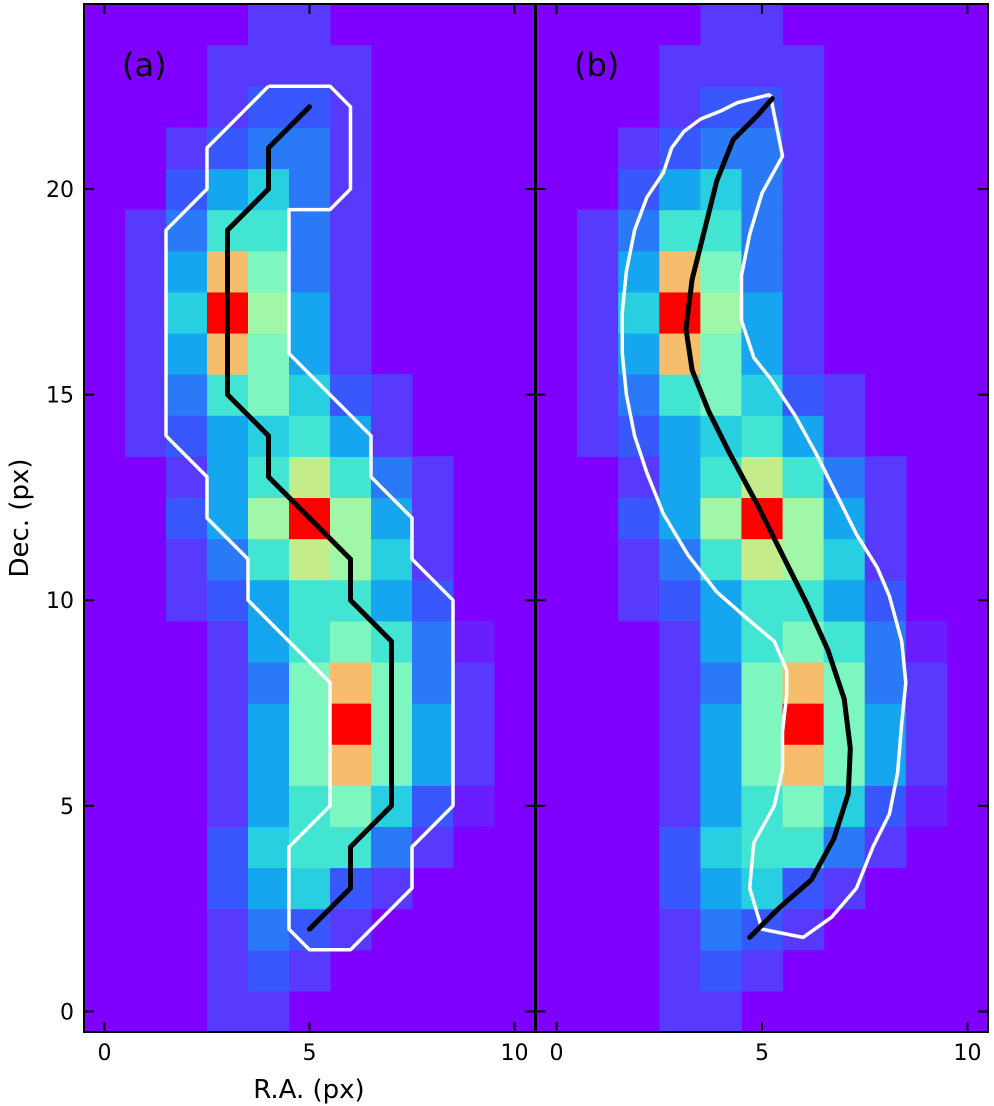  Describe the element at coordinates (60, 601) in the screenshot. I see `y-tick-label: 10` at that location.